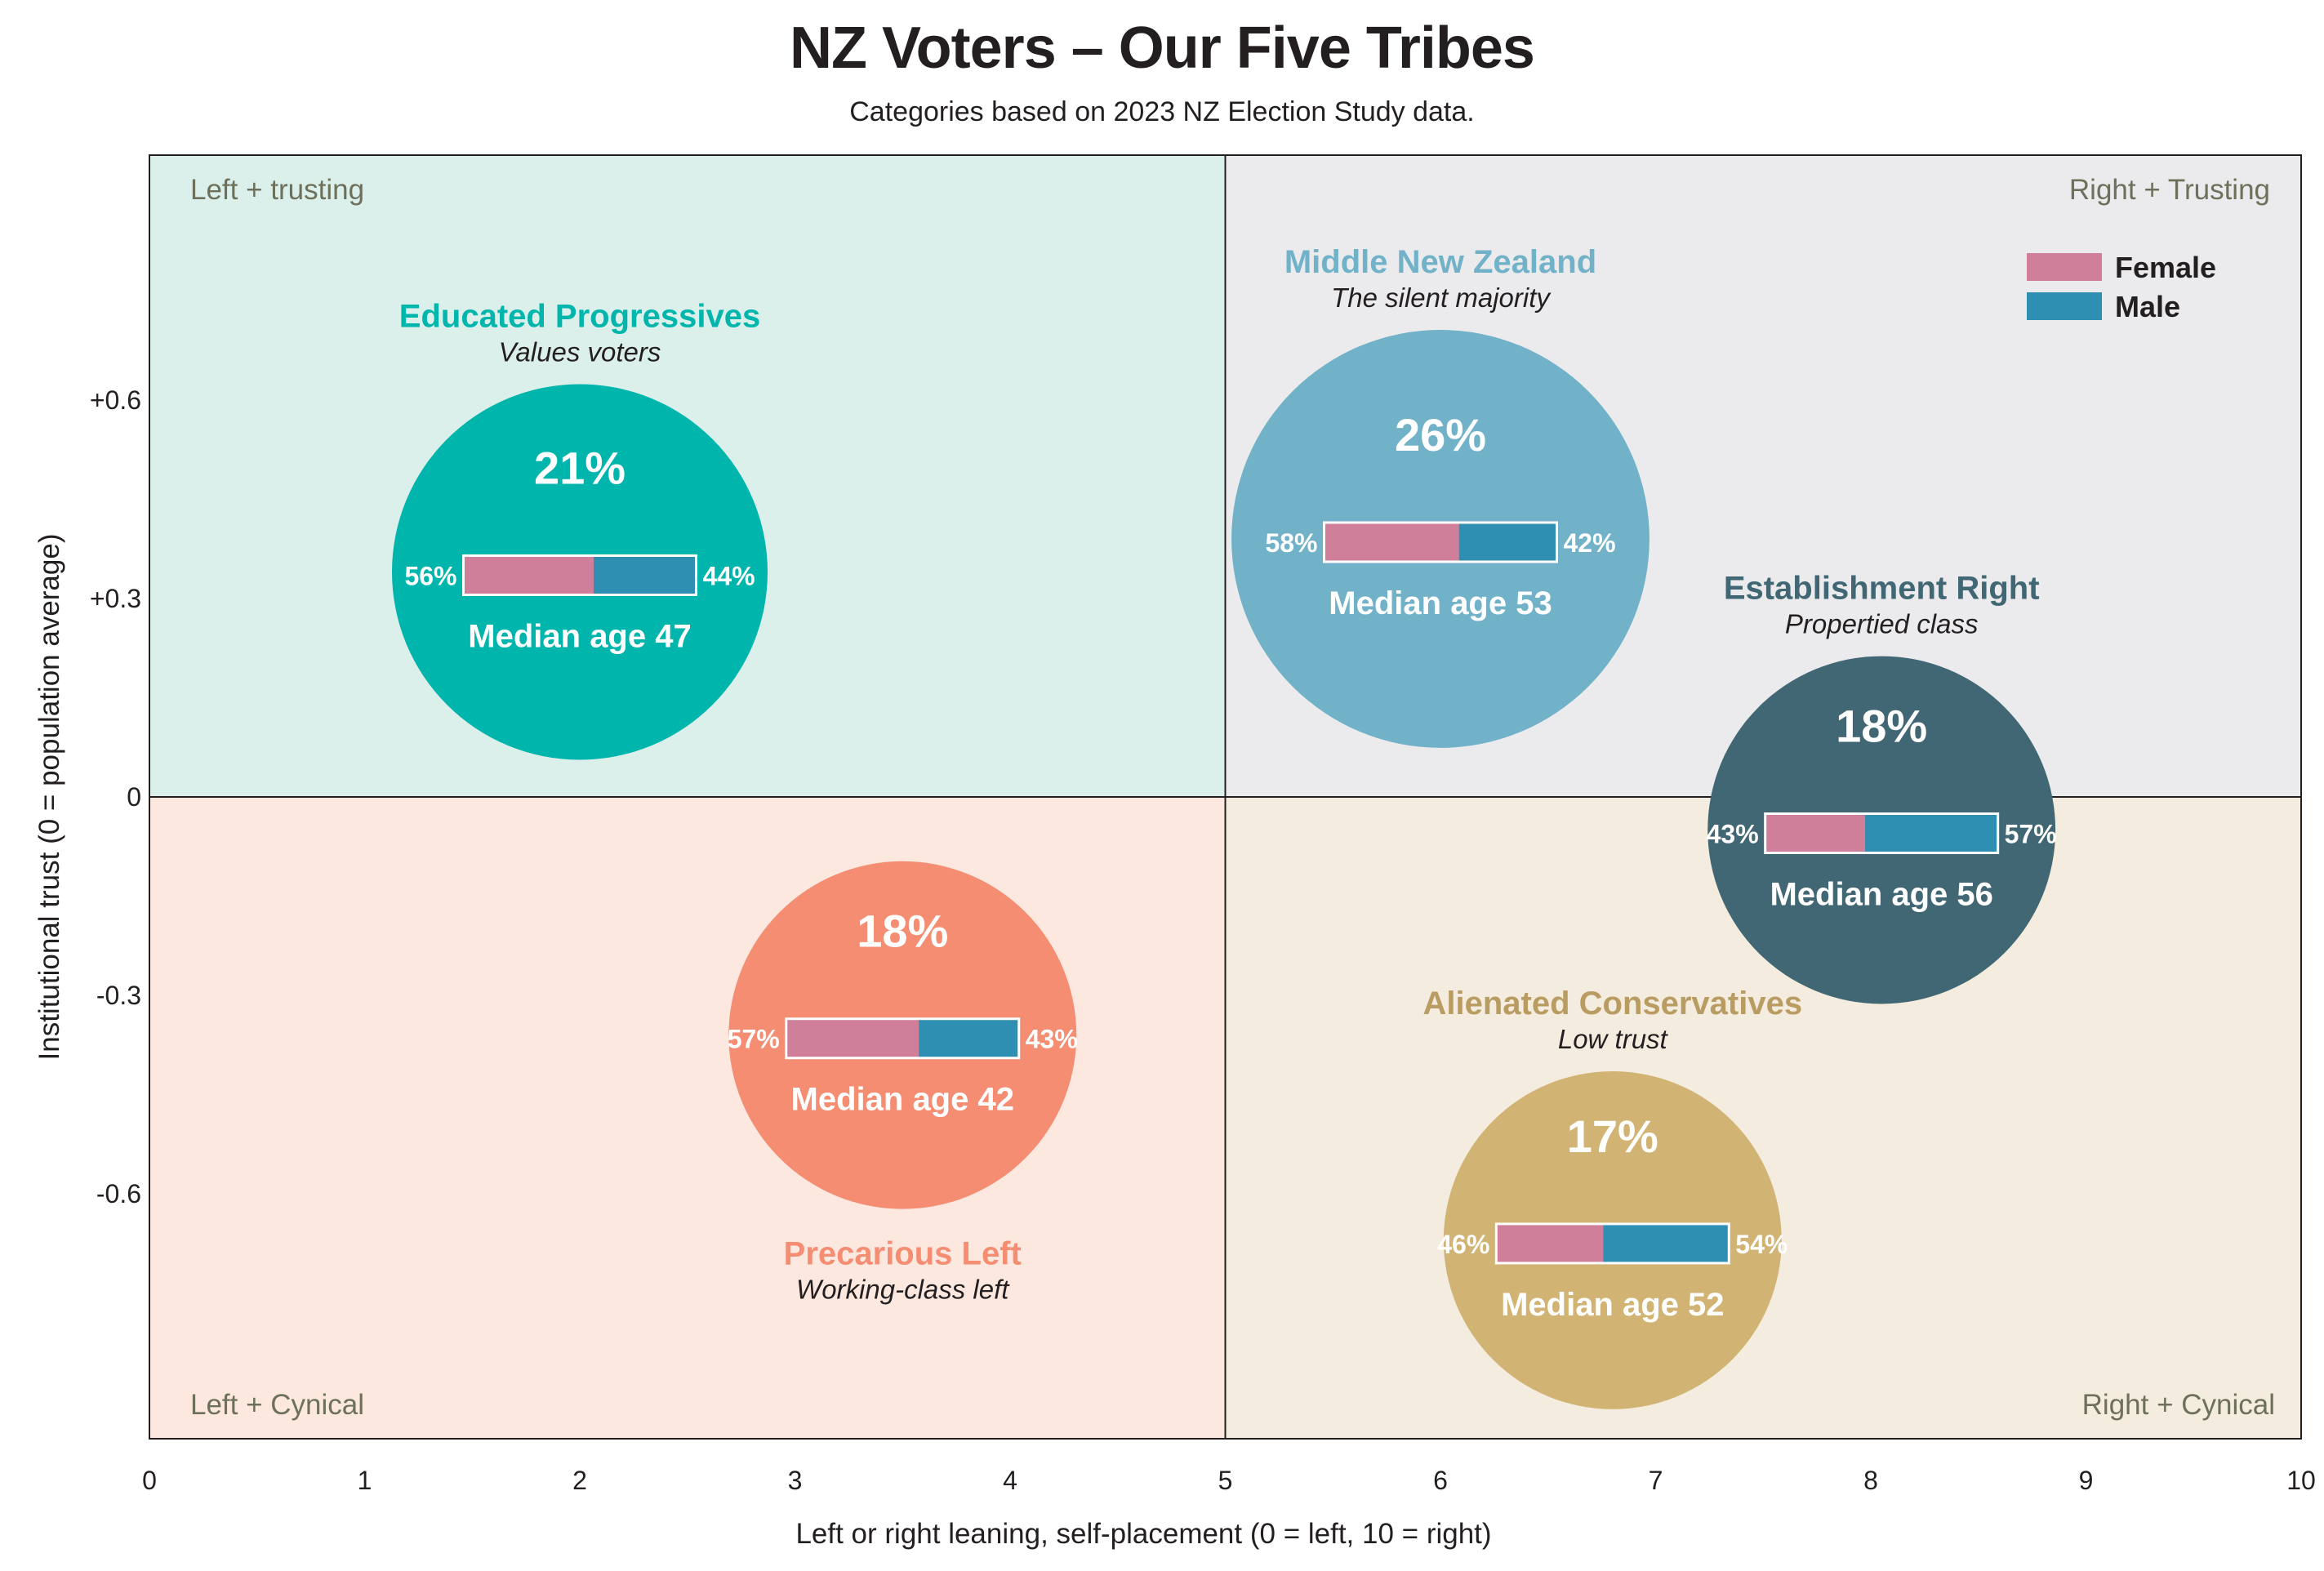 This screenshot has width=2324, height=1571. I want to click on group-name: Educated Progressives, so click(579, 316).